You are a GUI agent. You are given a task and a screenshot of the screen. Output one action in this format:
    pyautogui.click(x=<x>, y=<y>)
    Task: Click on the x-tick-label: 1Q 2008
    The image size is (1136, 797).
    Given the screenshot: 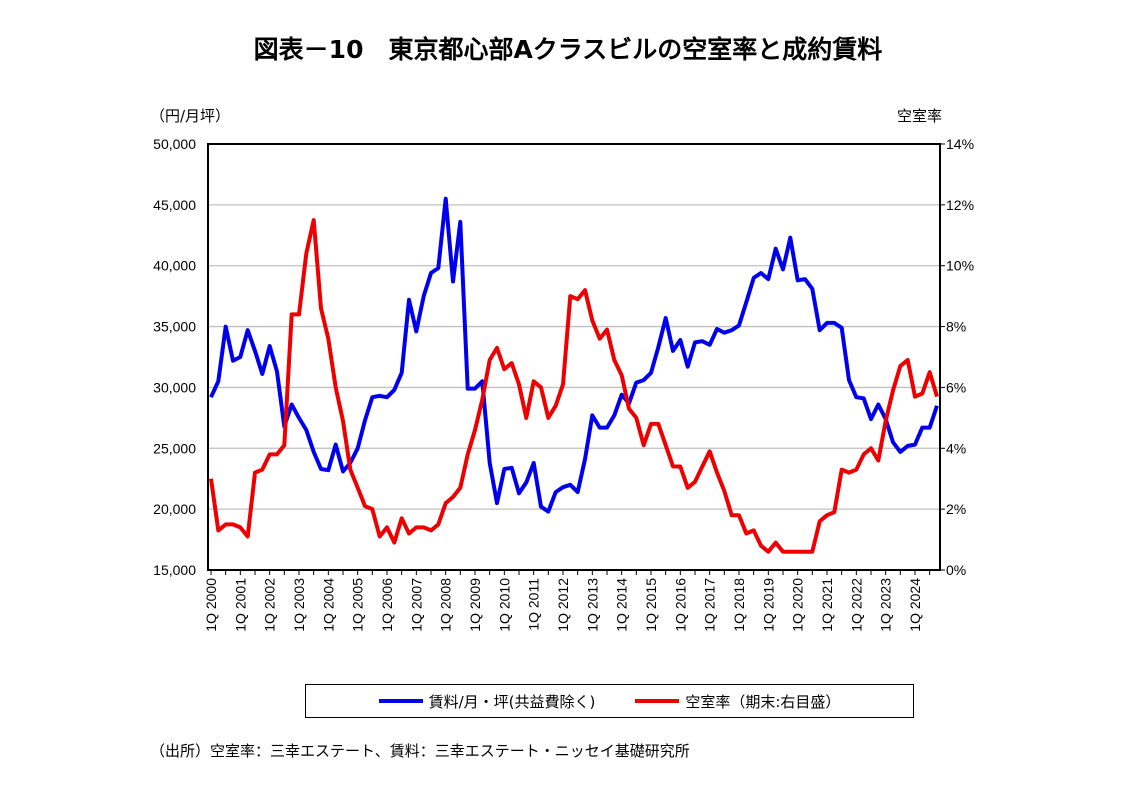 What is the action you would take?
    pyautogui.click(x=446, y=605)
    